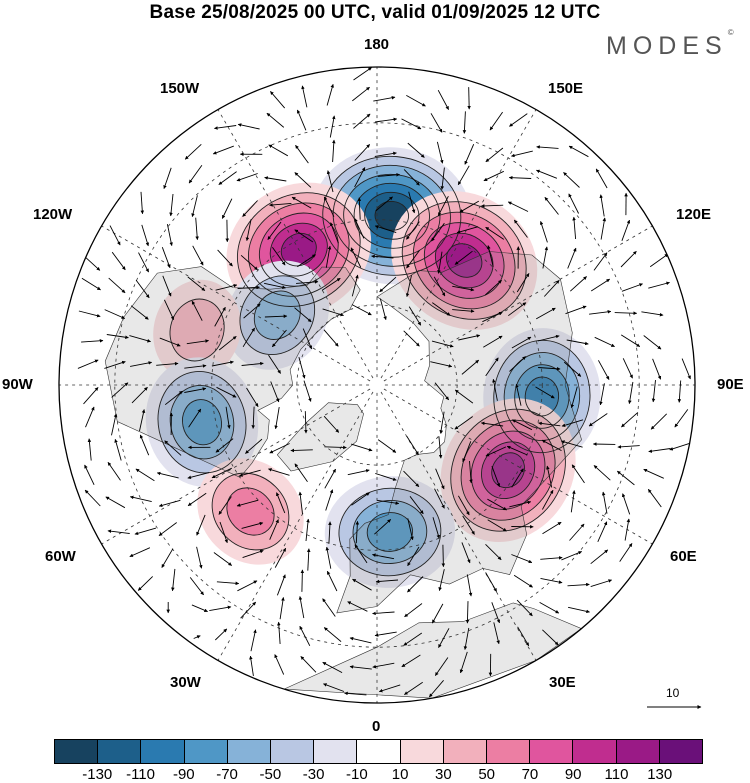  Describe the element at coordinates (730, 384) in the screenshot. I see `lon-label-90e: 90E` at that location.